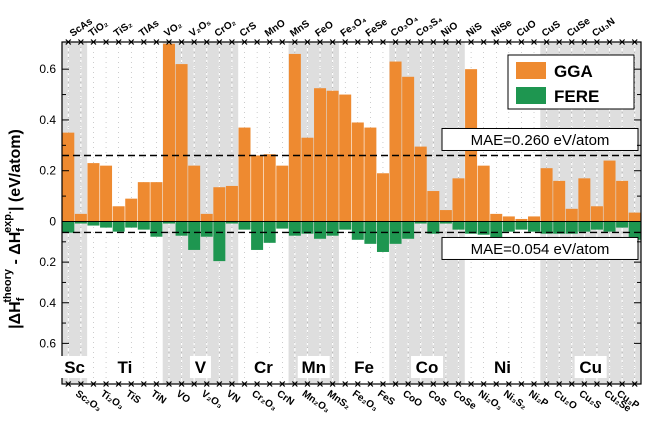 This screenshot has width=669, height=446. What do you see at coordinates (275, 29) in the screenshot?
I see `top-category-label: MnO` at bounding box center [275, 29].